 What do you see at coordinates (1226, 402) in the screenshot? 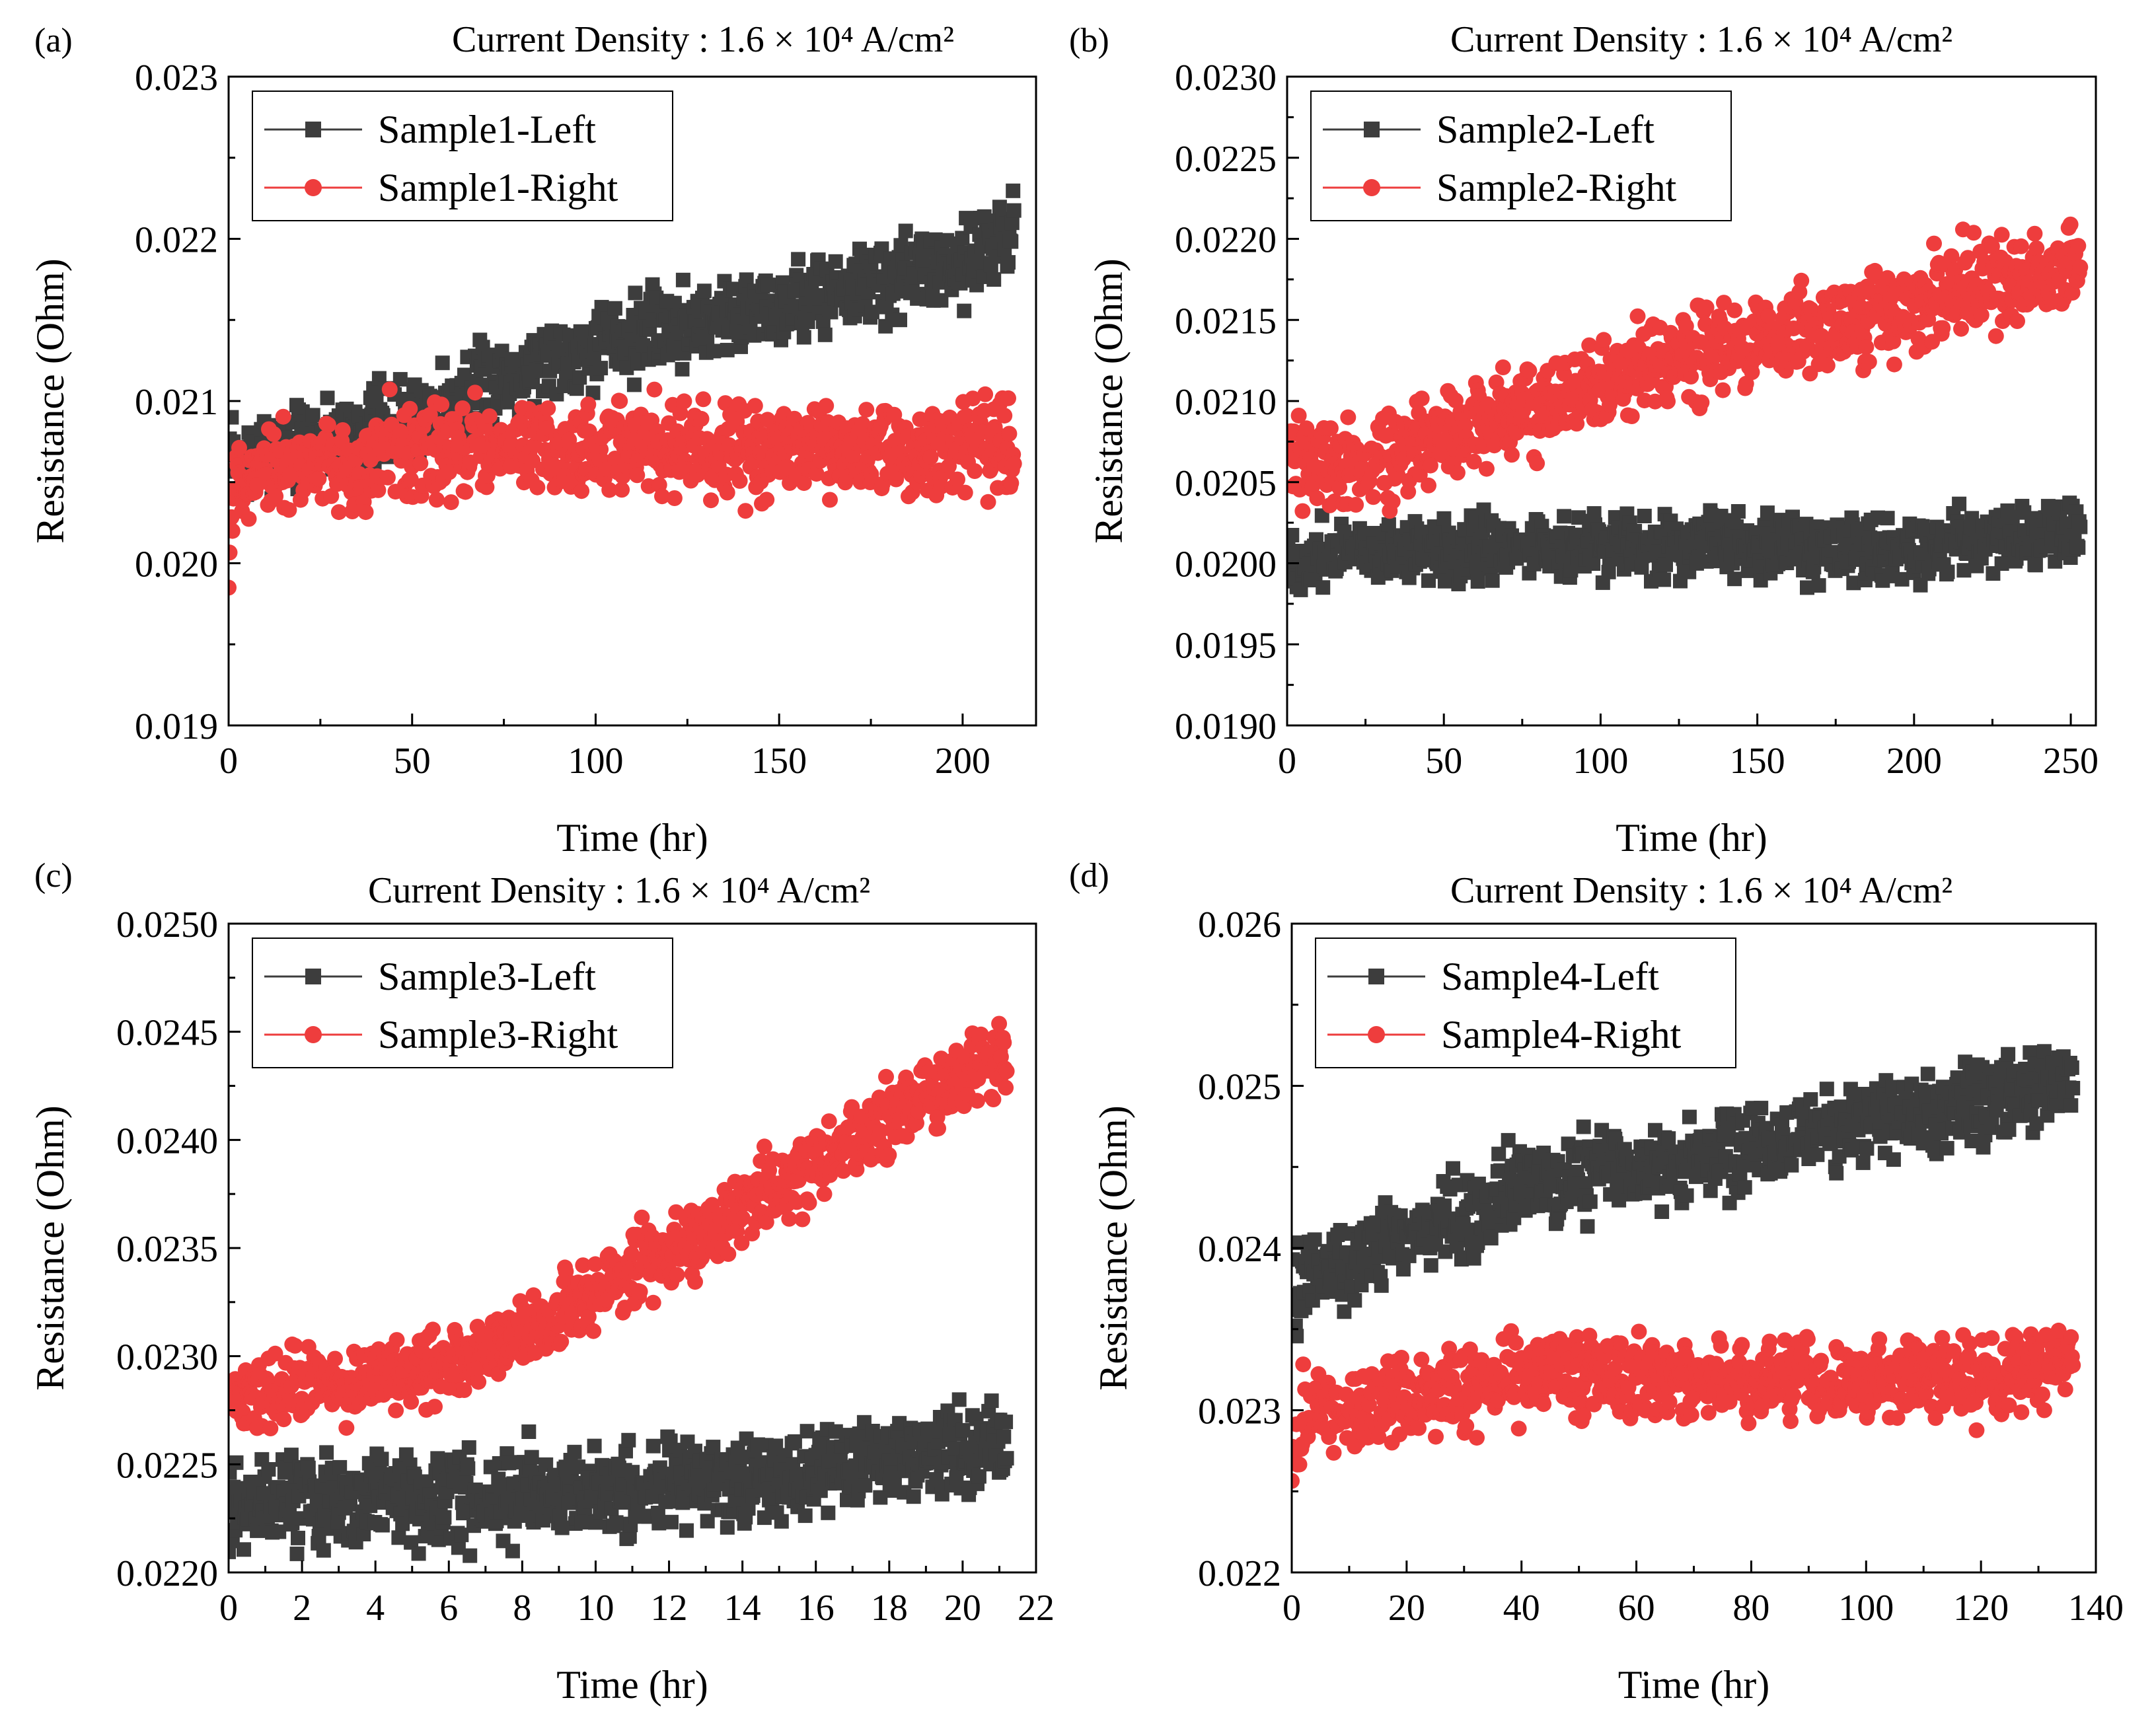
I see `y-tick-label: 0.0210` at bounding box center [1226, 402].